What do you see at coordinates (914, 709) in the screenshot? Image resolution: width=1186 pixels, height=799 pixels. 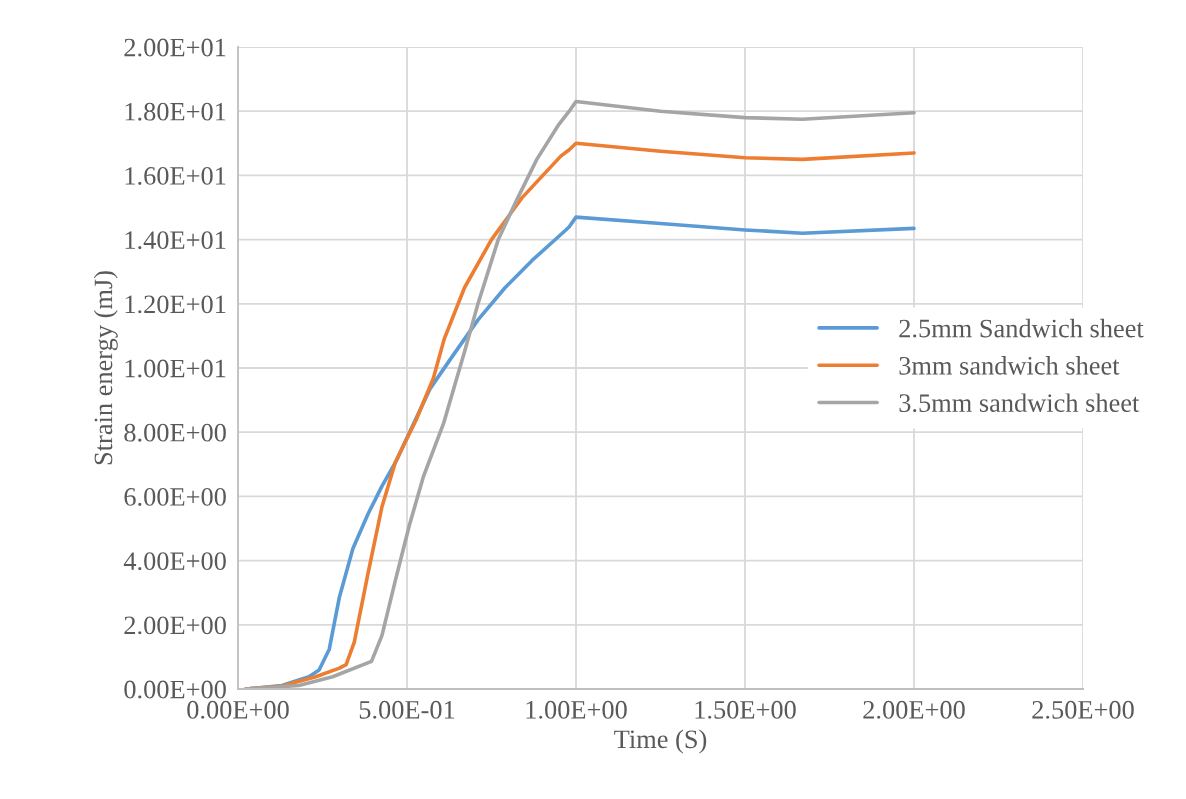 I see `x-tick-label: 2.00E+00` at bounding box center [914, 709].